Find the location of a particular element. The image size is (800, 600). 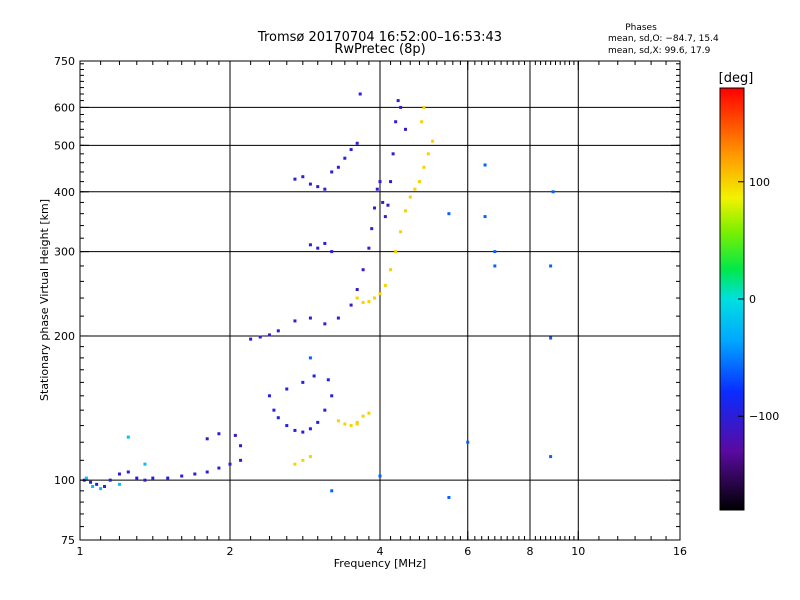

y-axis-label: Stationary phase Virtual Height [km] is located at coordinates (44, 300).